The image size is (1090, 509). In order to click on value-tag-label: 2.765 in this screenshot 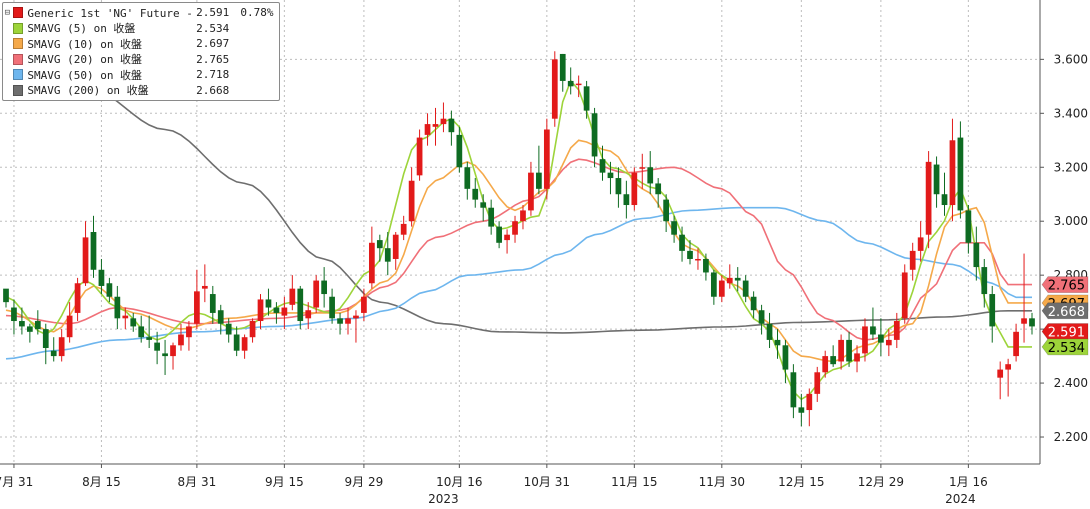, I will do `click(1066, 286)`.